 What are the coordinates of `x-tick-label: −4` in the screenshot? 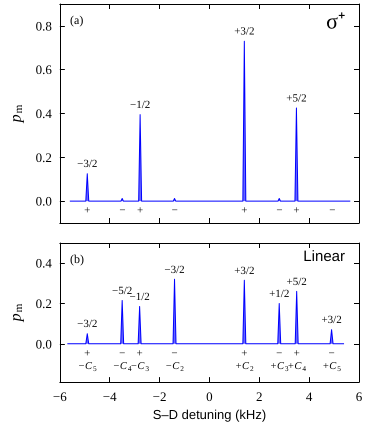 It's located at (110, 396).